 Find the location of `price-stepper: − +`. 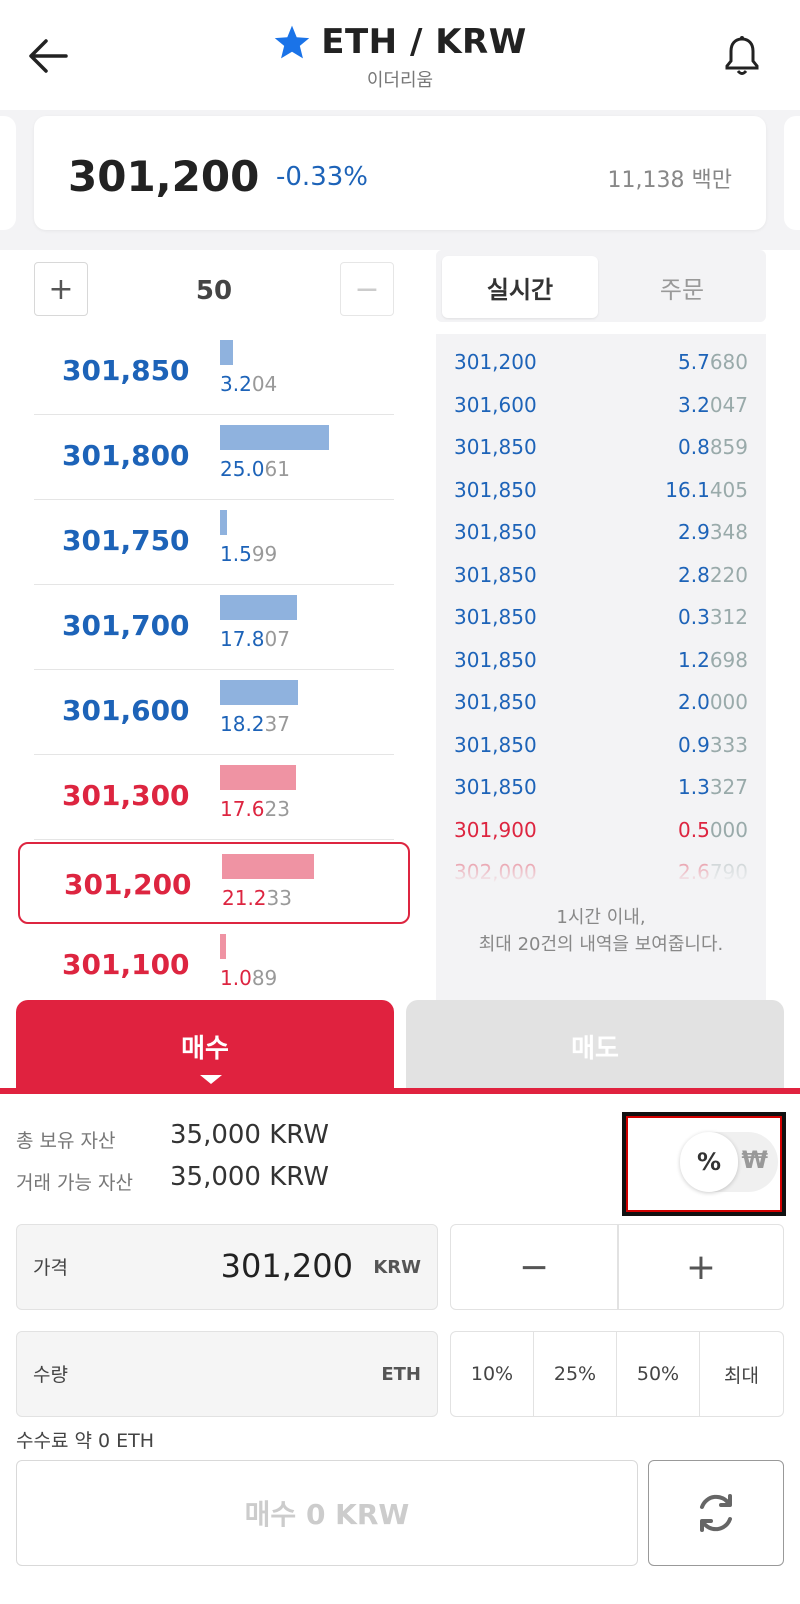

price-stepper: − + is located at coordinates (617, 1267).